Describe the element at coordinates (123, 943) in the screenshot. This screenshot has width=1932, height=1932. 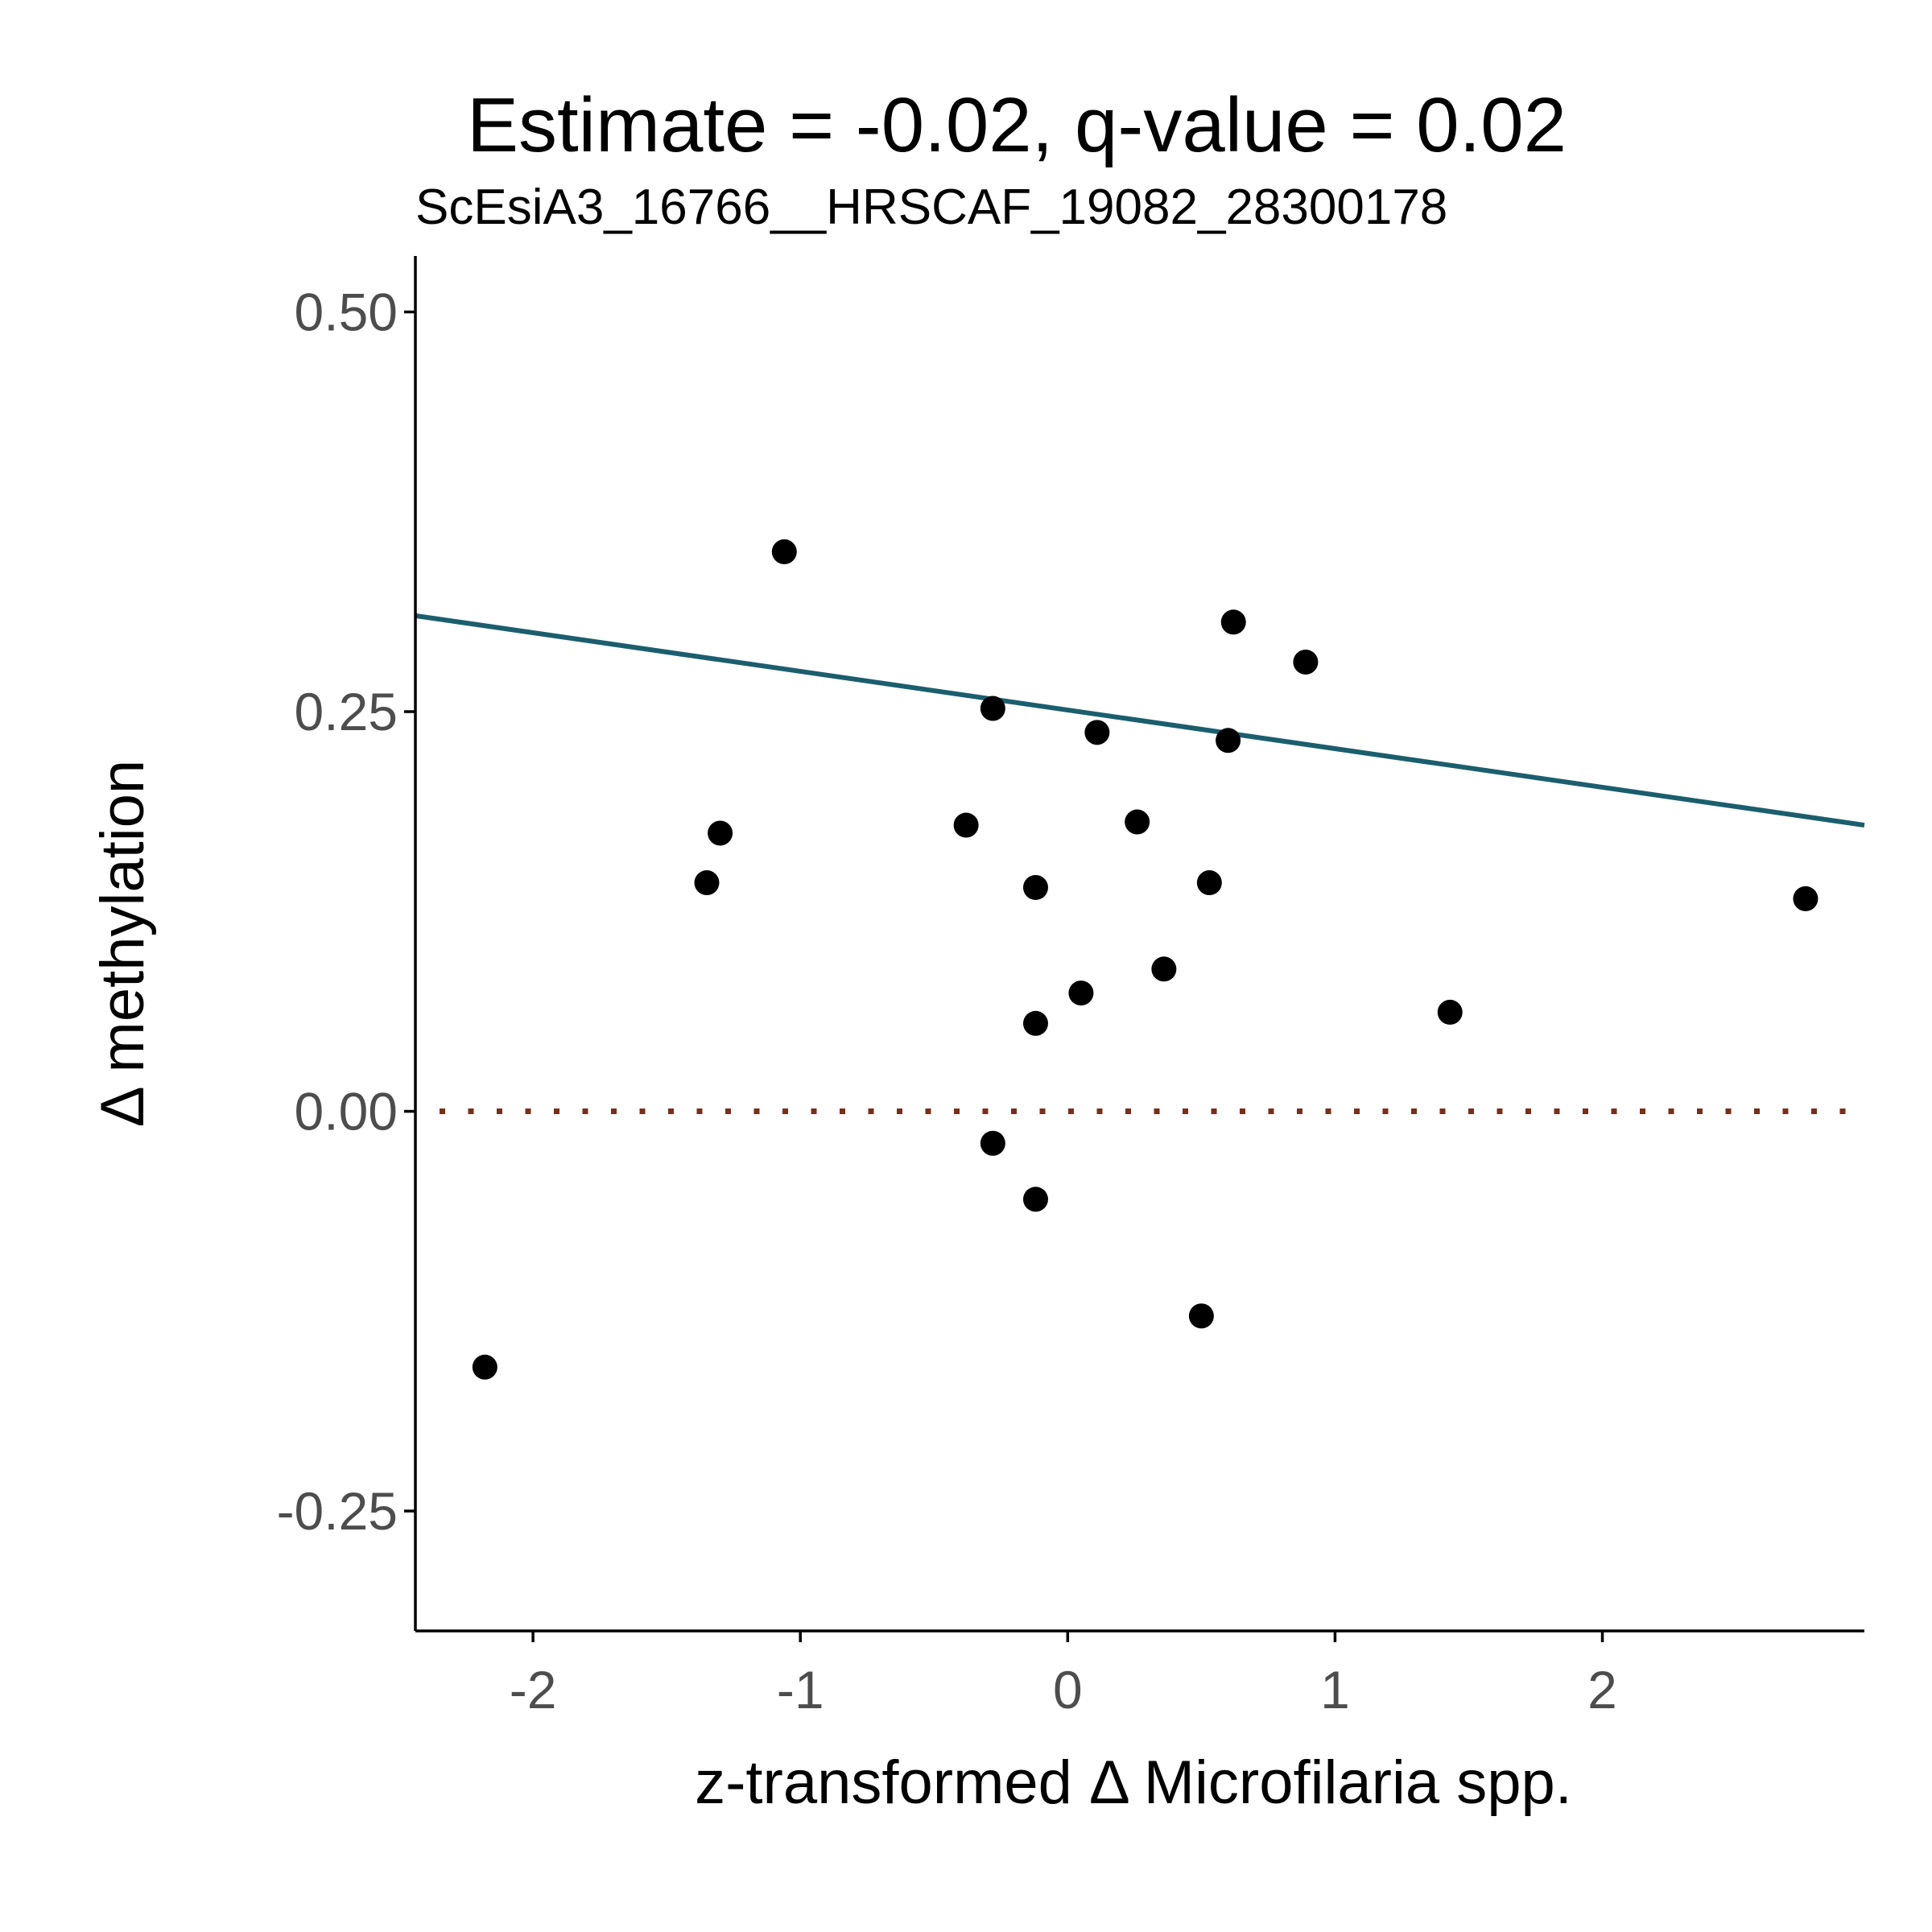
I see `y-axis-title: Δ methylation` at that location.